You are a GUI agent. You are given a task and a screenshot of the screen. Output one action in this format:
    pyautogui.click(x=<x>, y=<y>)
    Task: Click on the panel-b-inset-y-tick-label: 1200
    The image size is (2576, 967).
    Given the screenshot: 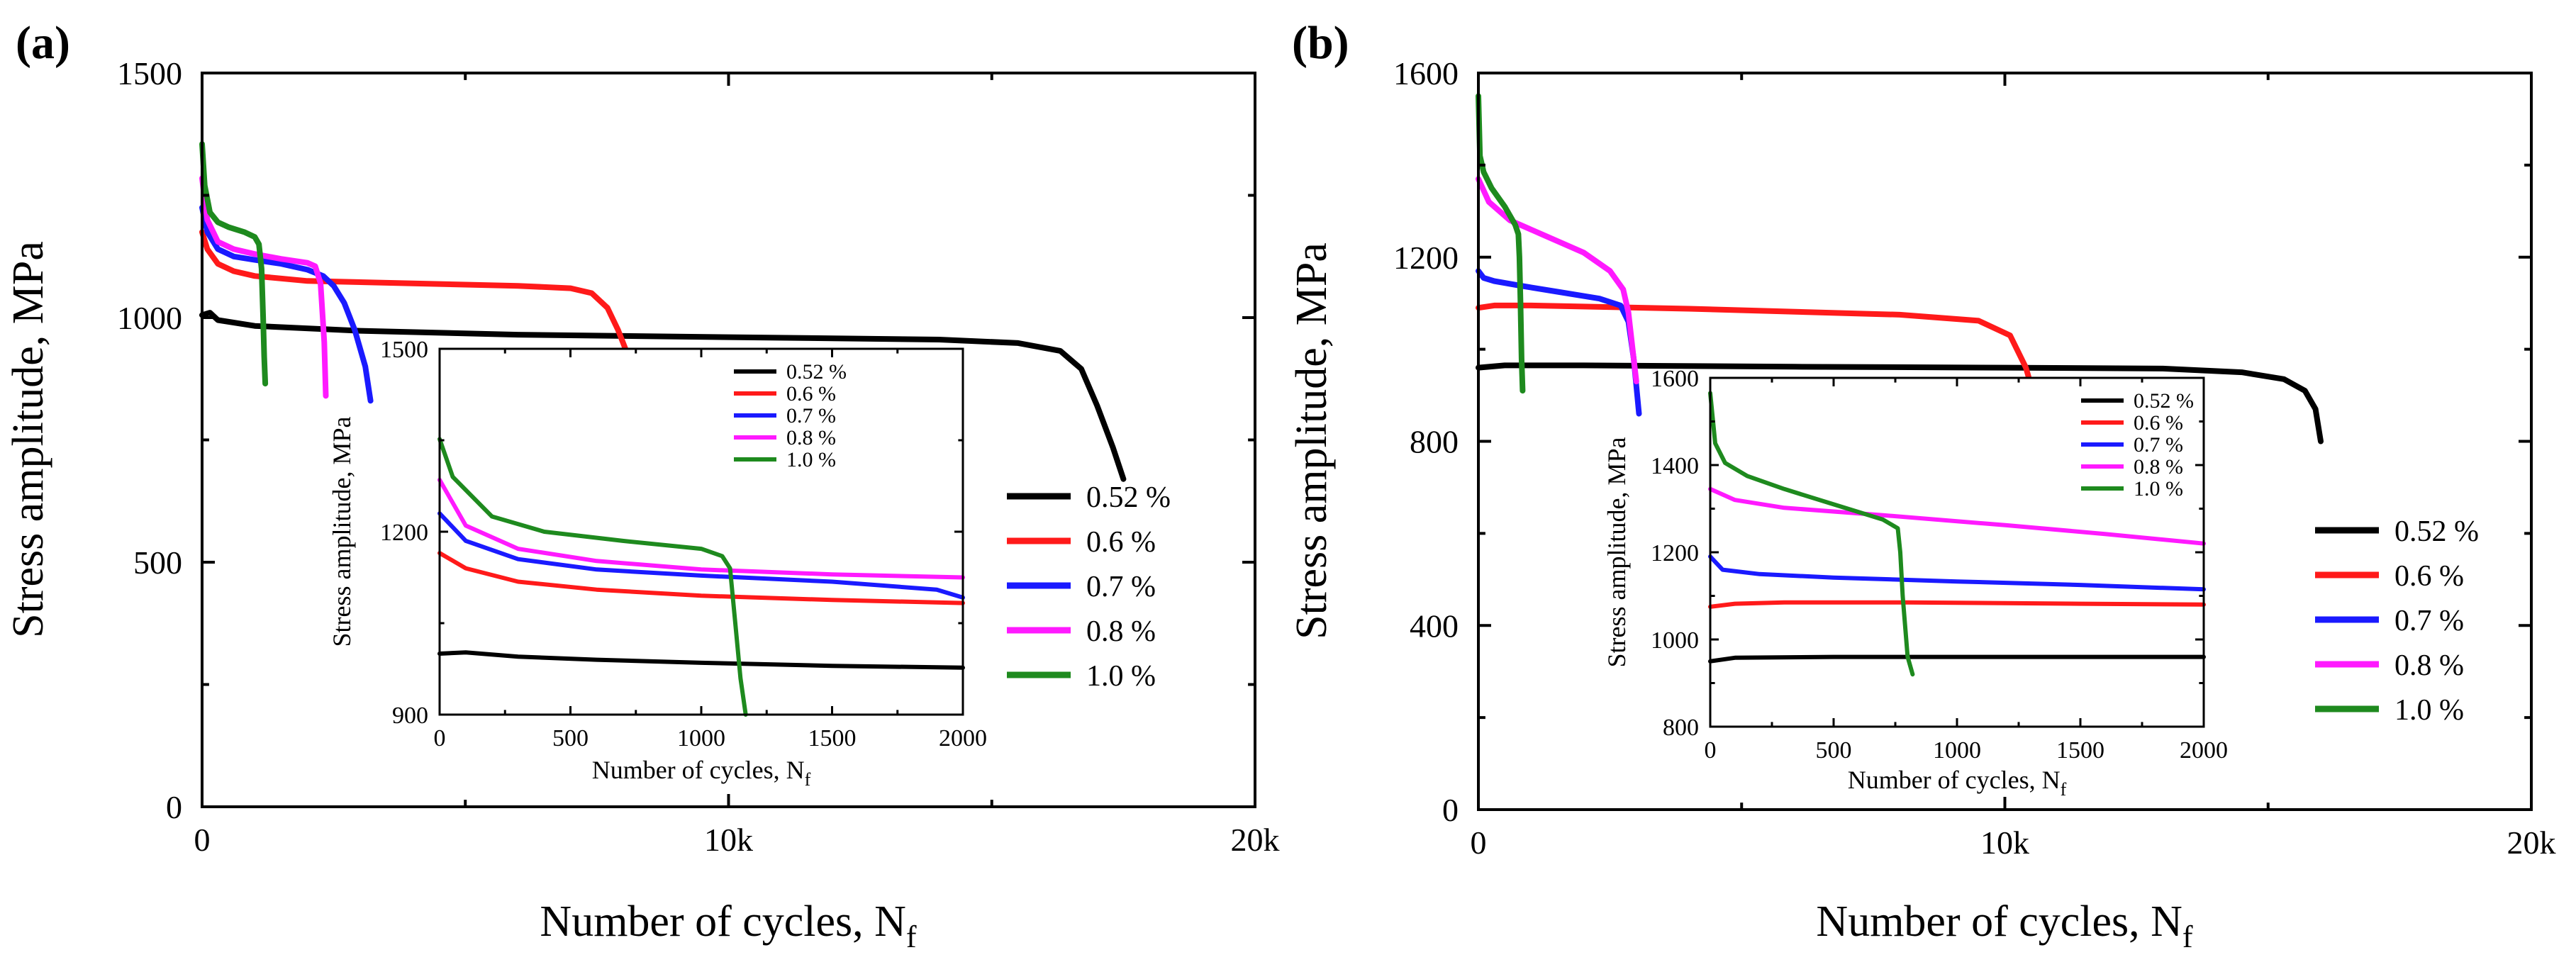 What is the action you would take?
    pyautogui.click(x=1675, y=553)
    